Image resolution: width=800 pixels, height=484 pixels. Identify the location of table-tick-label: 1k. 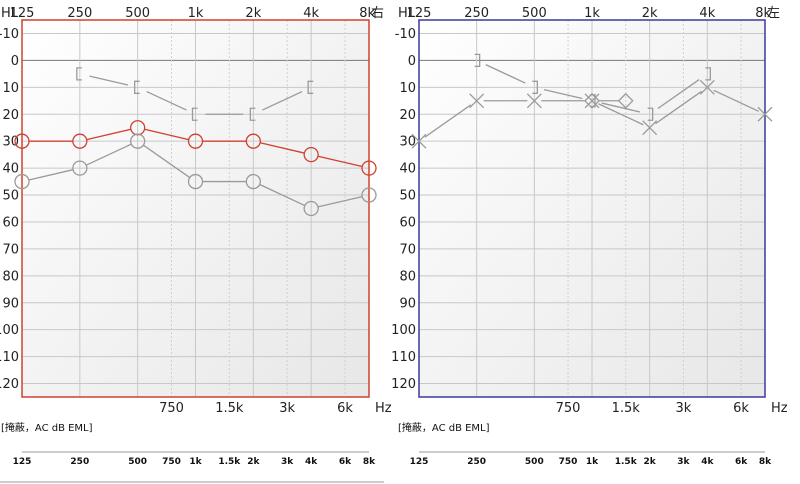
(195, 462).